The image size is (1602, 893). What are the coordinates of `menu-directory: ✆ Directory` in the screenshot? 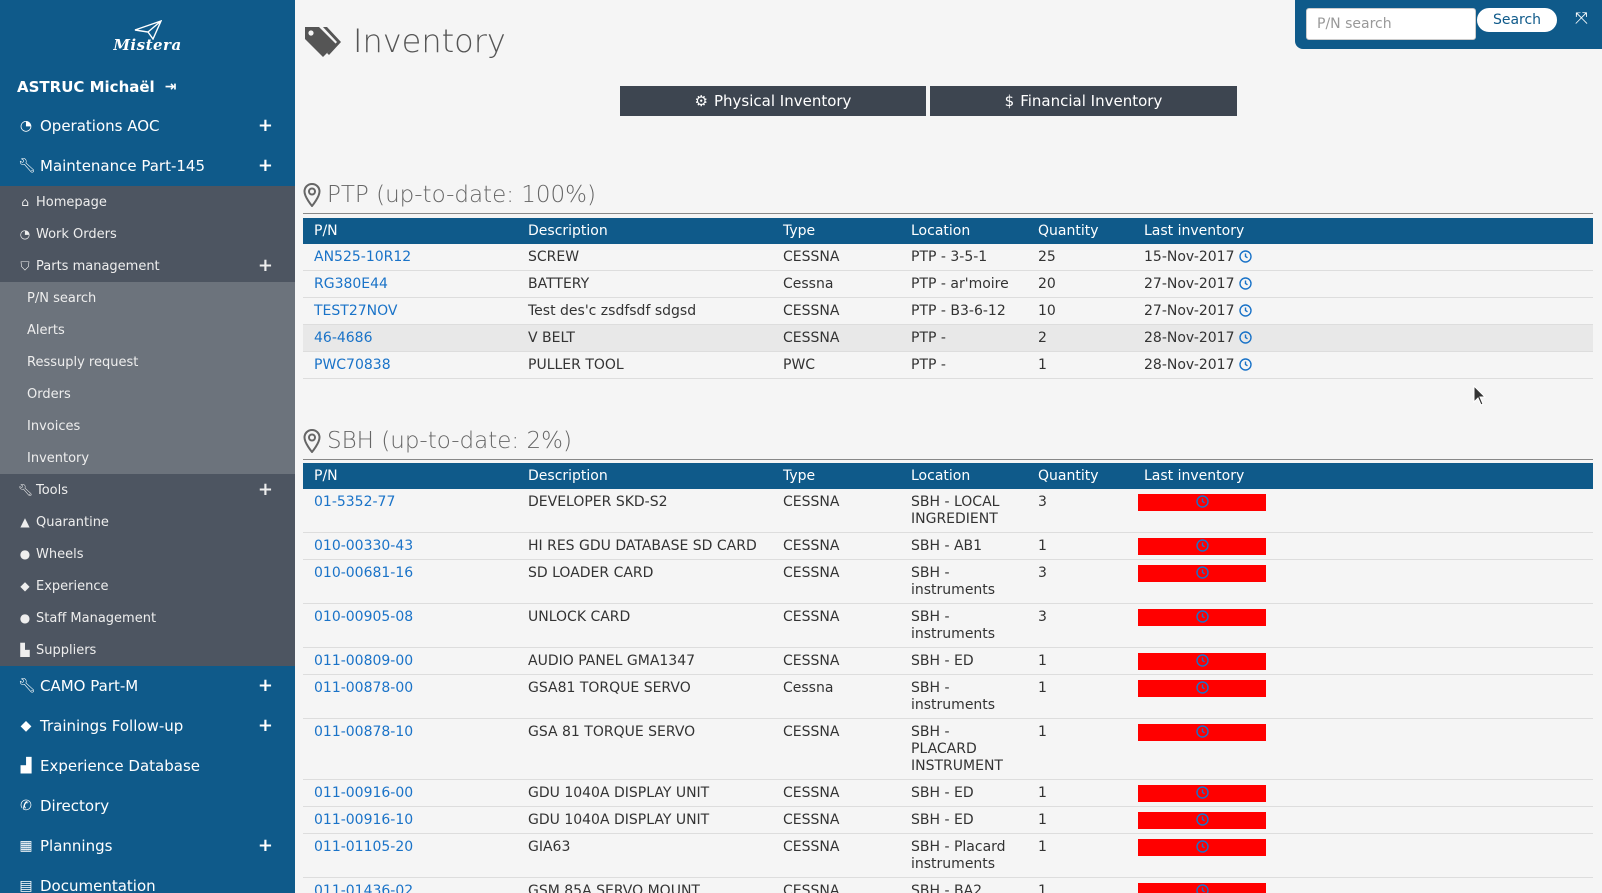 It's located at (147, 806).